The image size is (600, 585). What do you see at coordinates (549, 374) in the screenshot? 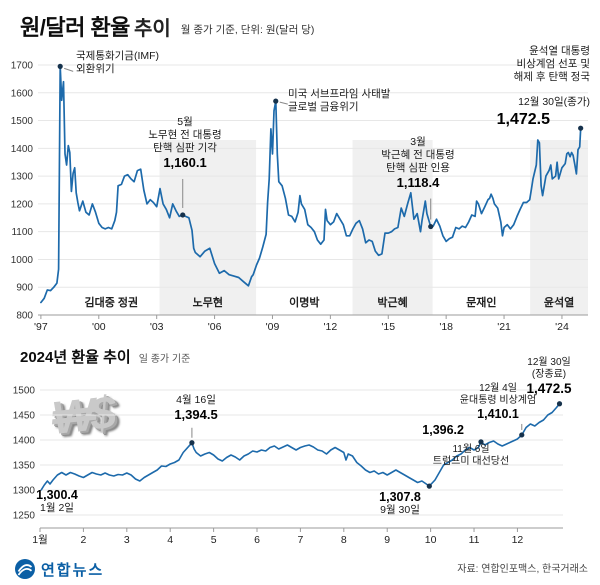
I see `annotation-text: (장종료)` at bounding box center [549, 374].